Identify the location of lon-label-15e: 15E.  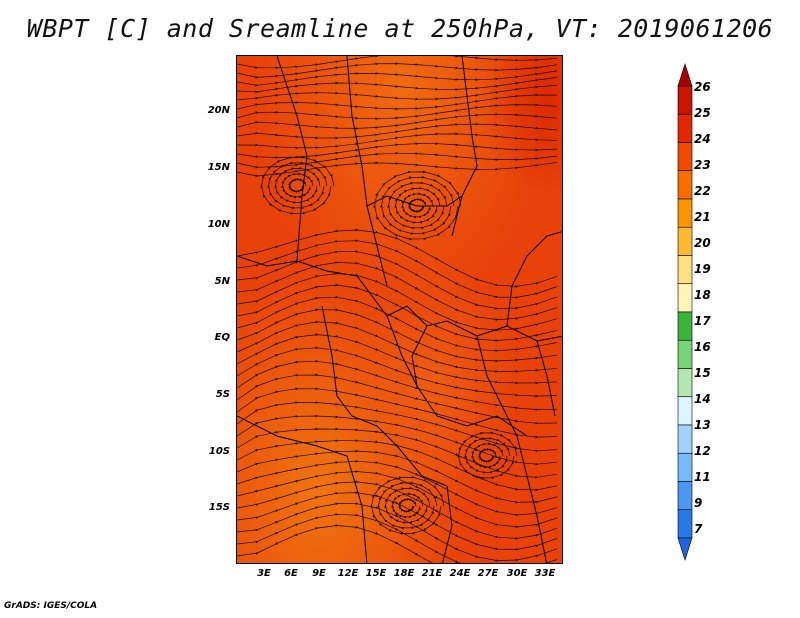
(376, 573).